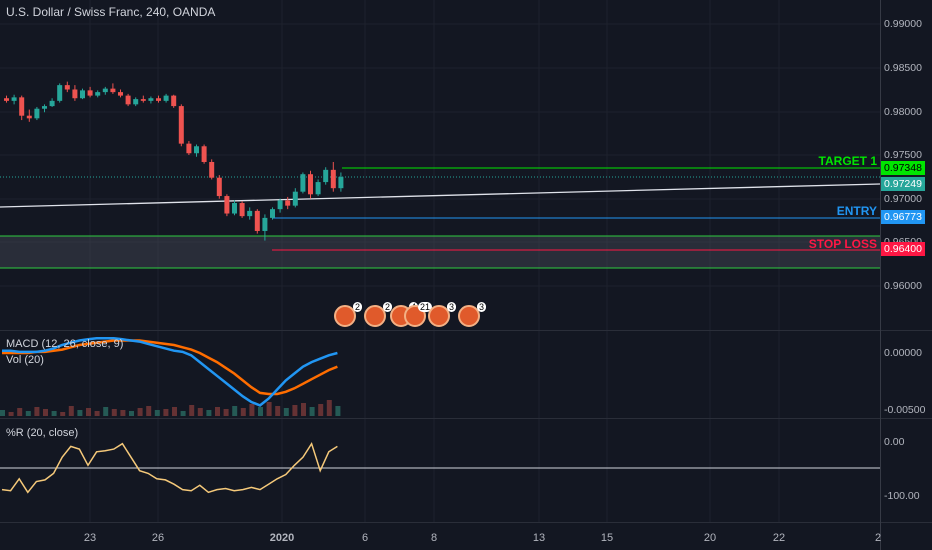 This screenshot has width=932, height=550. I want to click on target-label: TARGET 1, so click(847, 161).